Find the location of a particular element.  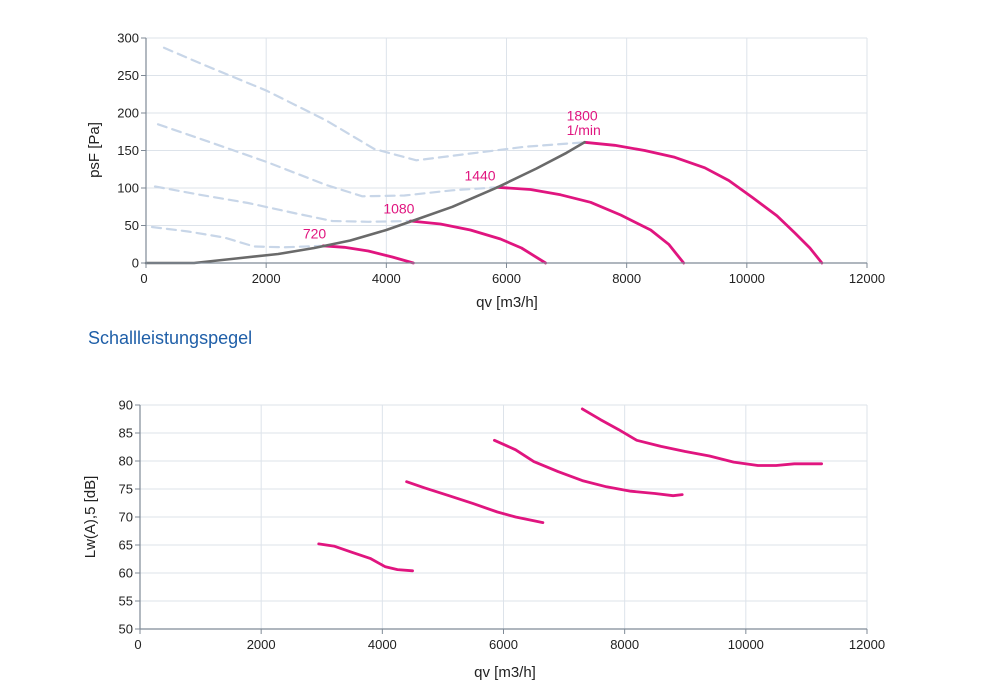

section-heading: Schallleistungspegel is located at coordinates (170, 338).